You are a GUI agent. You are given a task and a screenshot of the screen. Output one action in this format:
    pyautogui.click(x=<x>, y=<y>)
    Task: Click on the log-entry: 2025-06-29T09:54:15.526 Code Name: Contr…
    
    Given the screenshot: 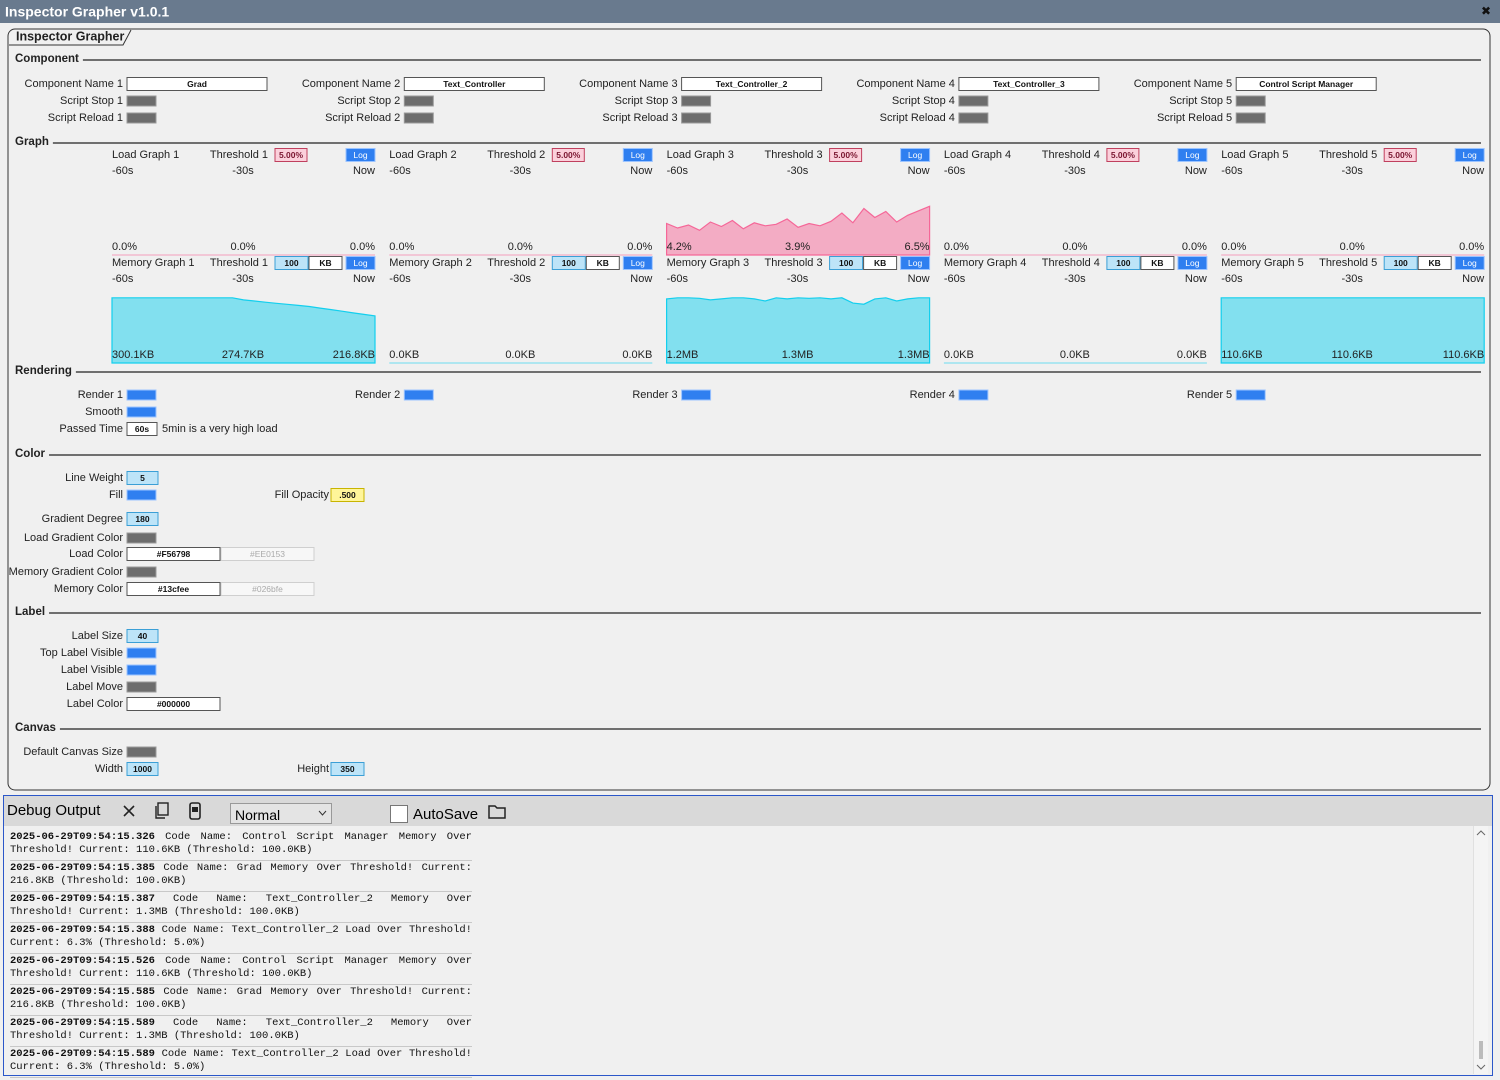 What is the action you would take?
    pyautogui.click(x=241, y=969)
    